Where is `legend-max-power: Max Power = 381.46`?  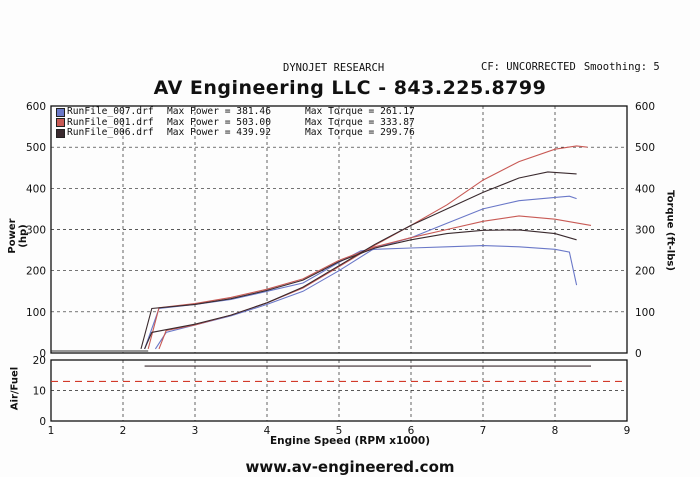 legend-max-power: Max Power = 381.46 is located at coordinates (219, 111).